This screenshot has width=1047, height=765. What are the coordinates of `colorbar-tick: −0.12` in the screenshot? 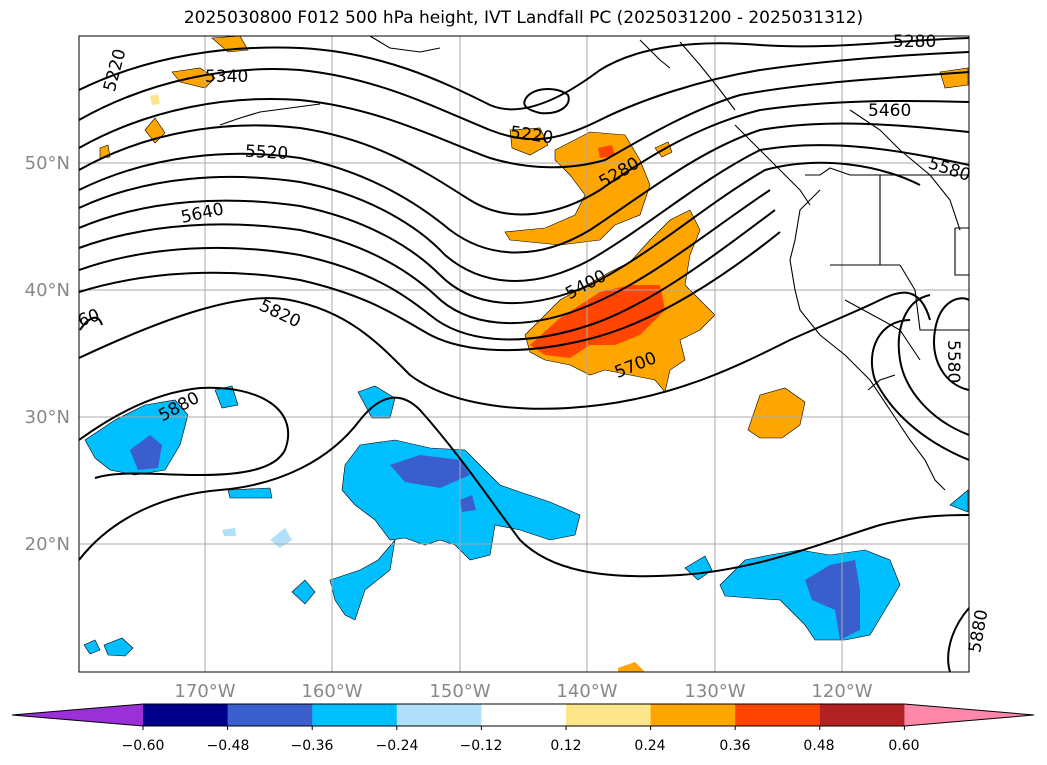 It's located at (481, 746).